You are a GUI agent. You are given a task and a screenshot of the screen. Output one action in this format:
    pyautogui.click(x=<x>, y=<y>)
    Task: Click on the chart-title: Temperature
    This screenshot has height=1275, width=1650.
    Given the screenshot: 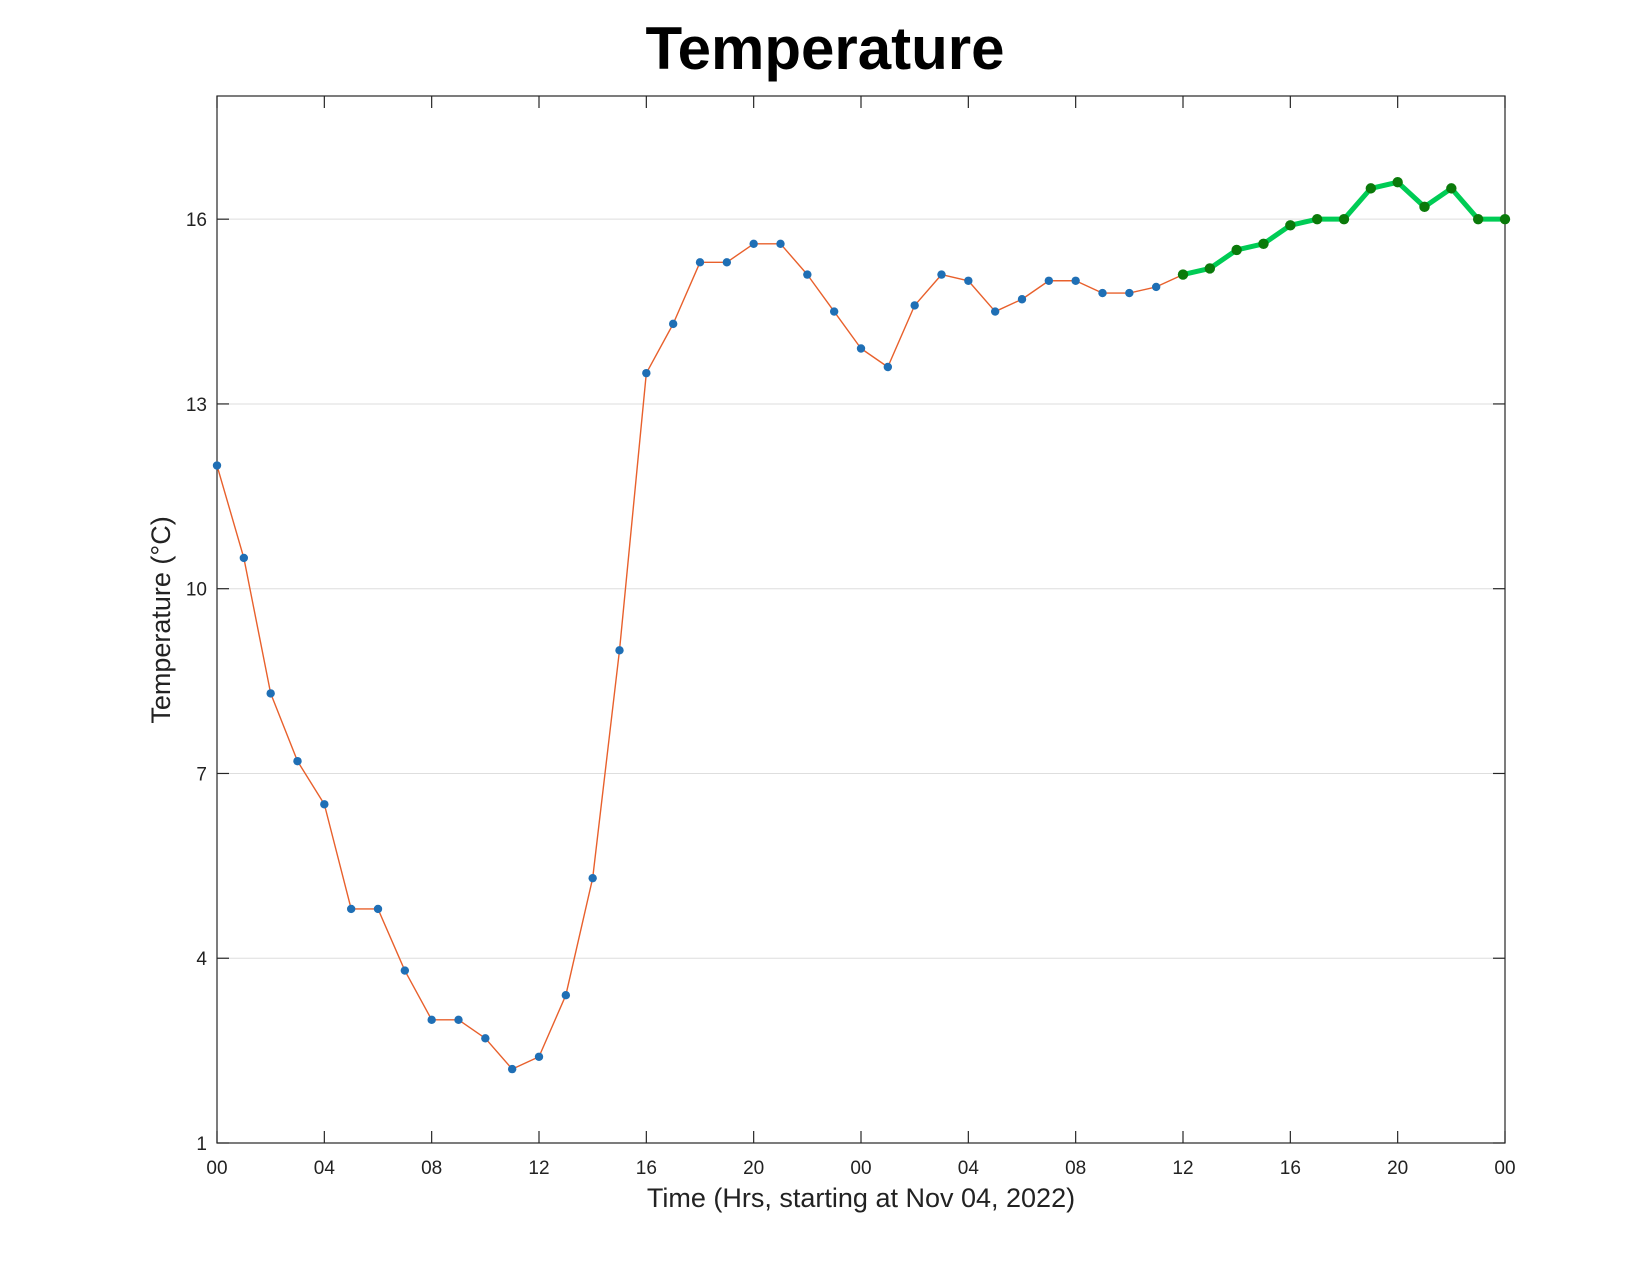 What is the action you would take?
    pyautogui.click(x=825, y=48)
    